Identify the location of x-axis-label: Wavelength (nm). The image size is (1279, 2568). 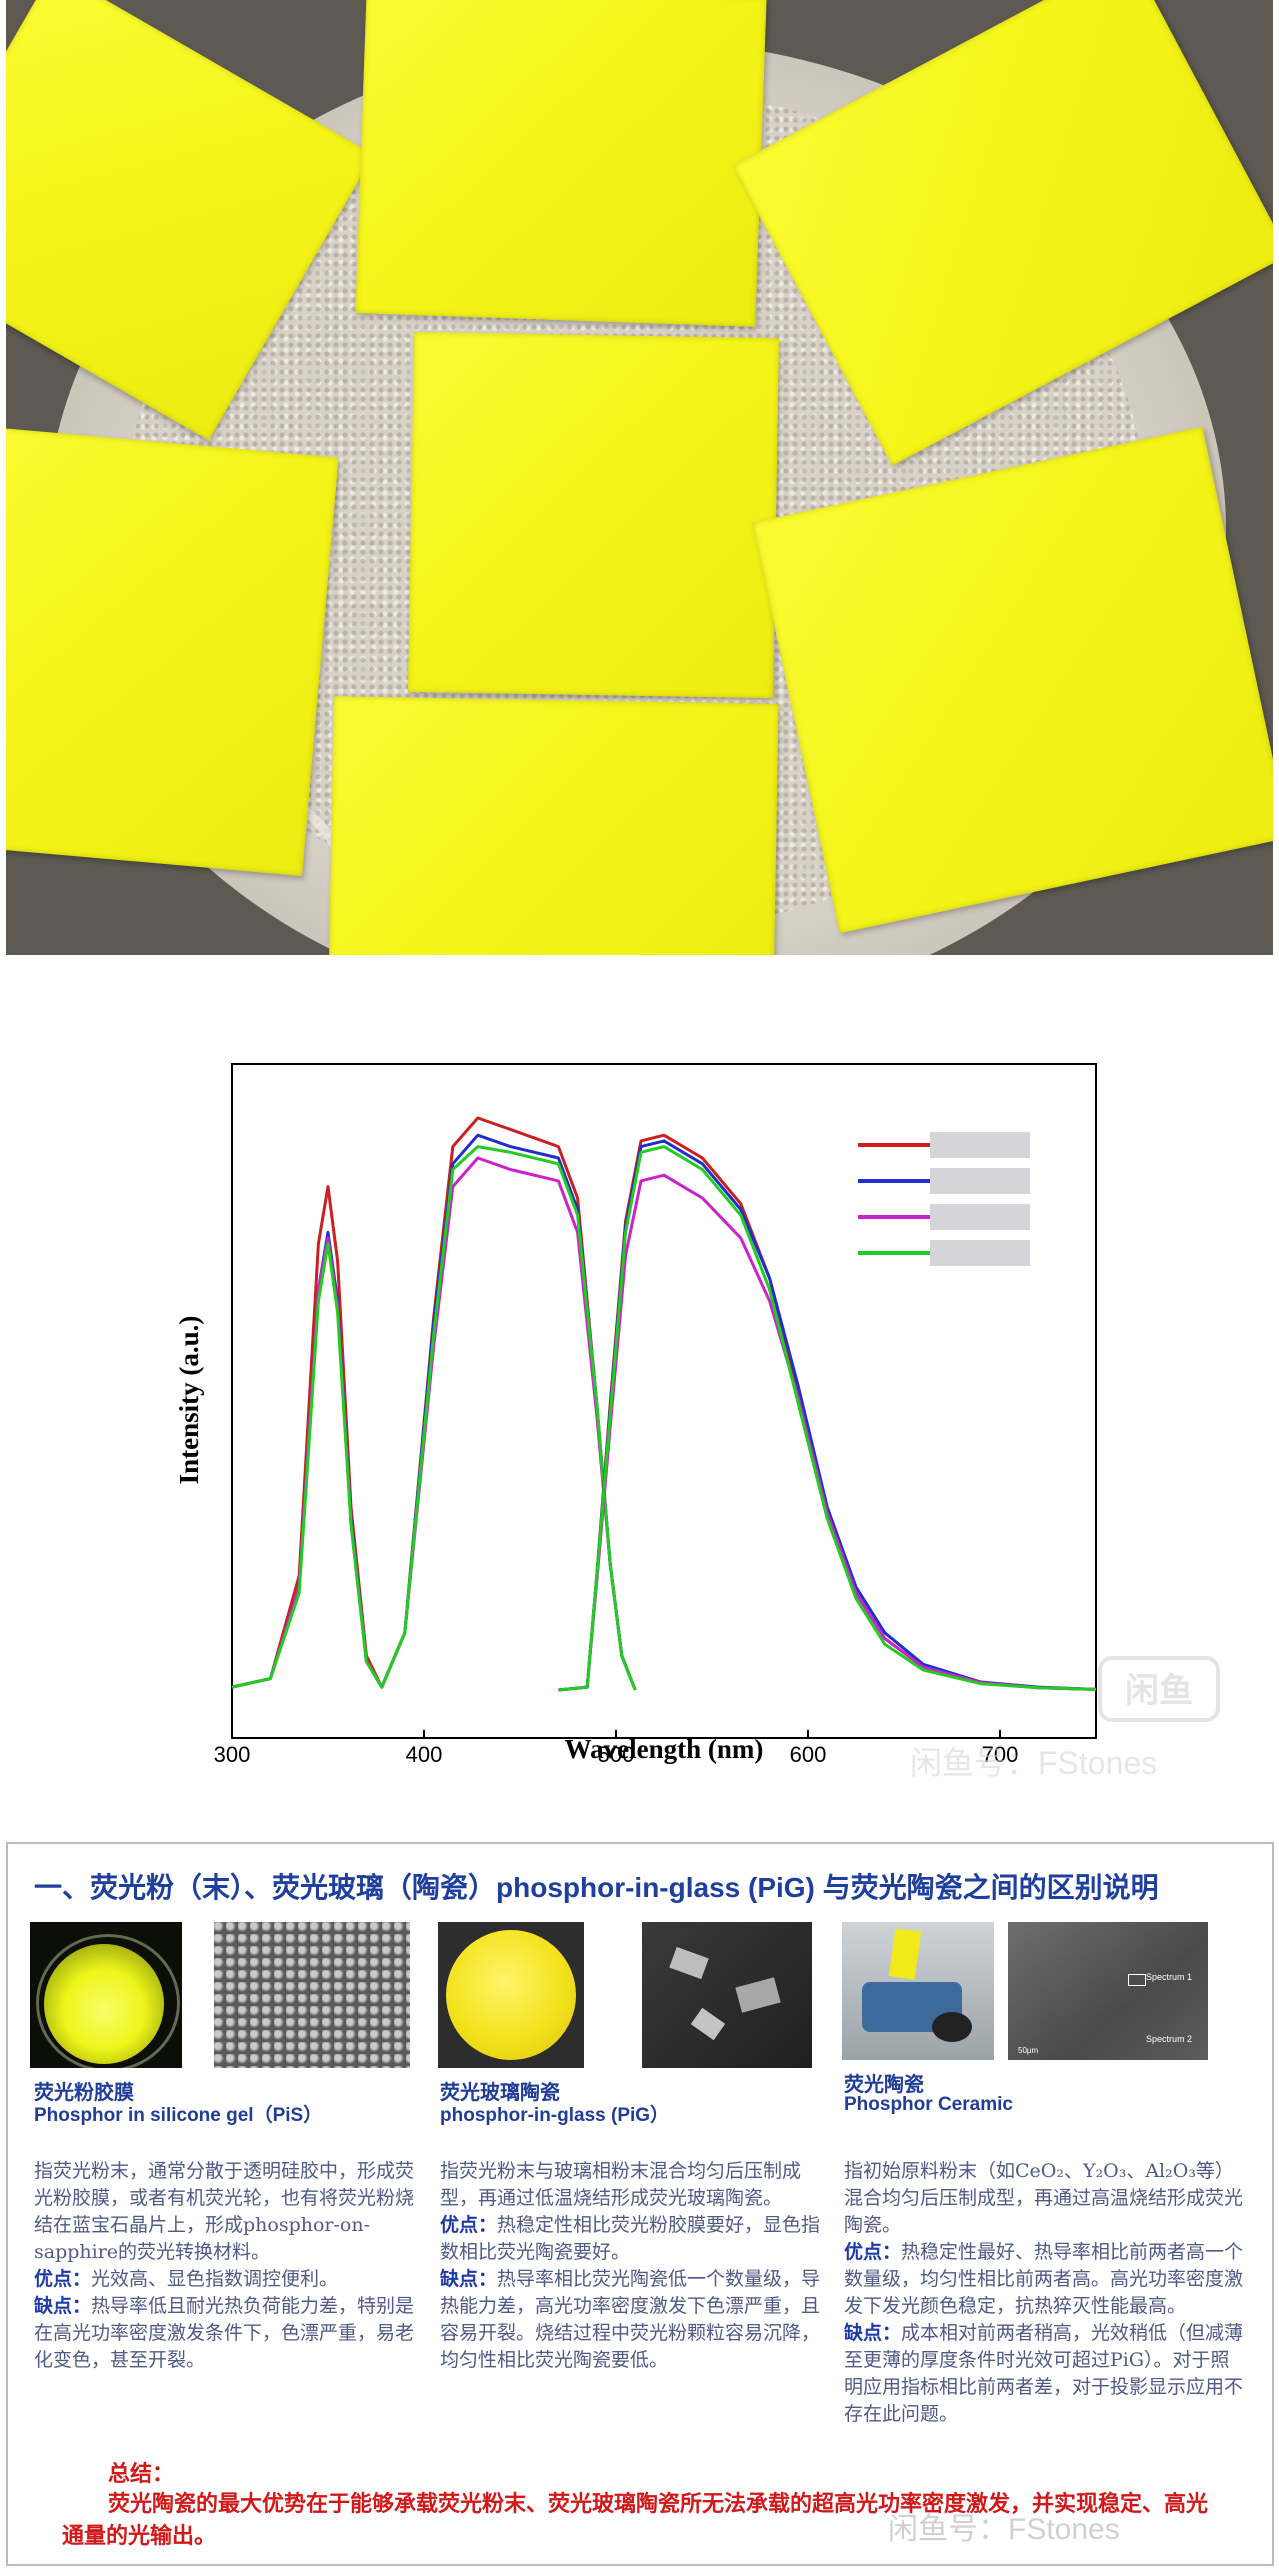
(664, 1749).